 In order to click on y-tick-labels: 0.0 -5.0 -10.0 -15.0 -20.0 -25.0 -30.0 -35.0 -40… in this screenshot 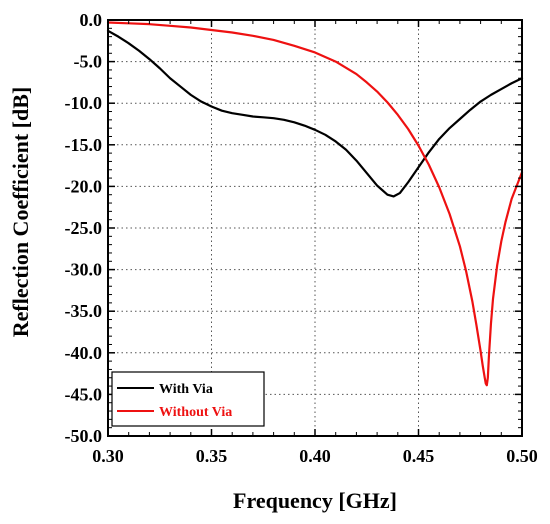, I will do `click(84, 228)`.